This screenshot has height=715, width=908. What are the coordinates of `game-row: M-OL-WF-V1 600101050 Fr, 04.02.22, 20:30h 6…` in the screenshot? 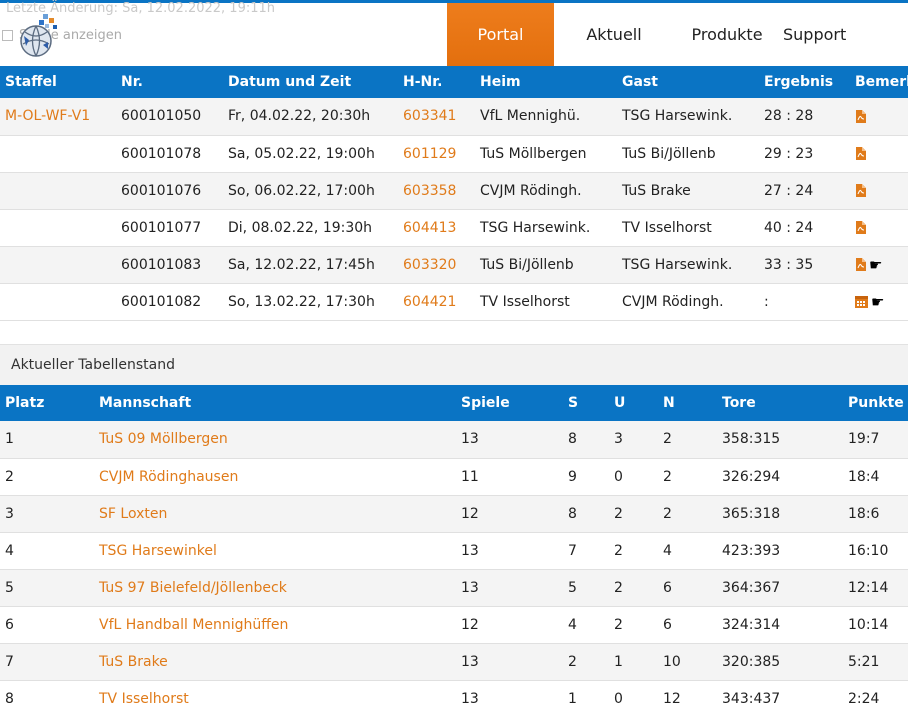 It's located at (454, 117).